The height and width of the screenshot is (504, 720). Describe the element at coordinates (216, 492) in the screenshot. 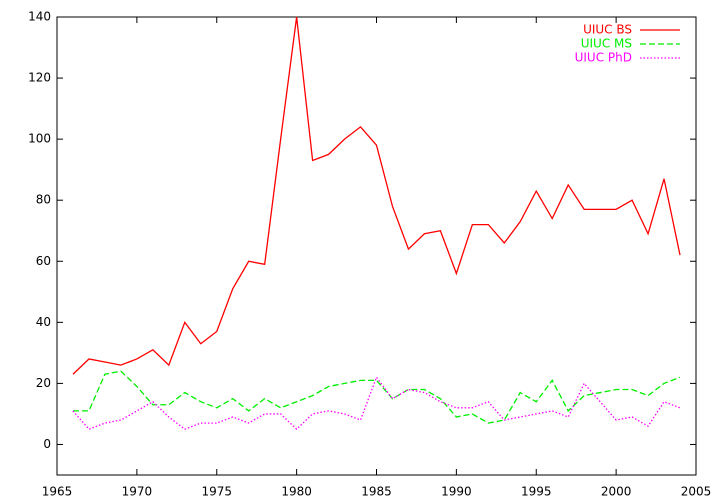

I see `x-tick-label: 1975` at that location.